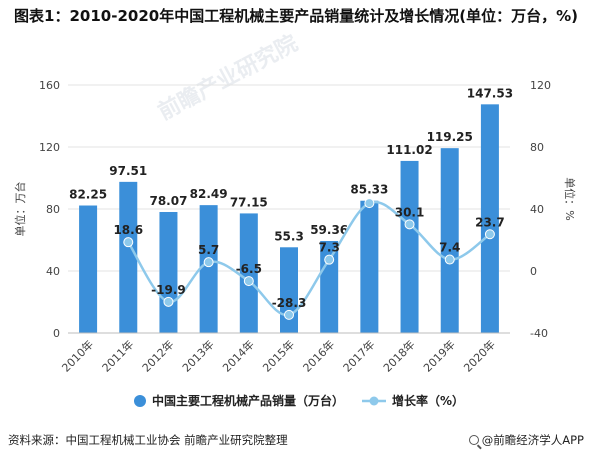 This screenshot has width=592, height=458. Describe the element at coordinates (36, 209) in the screenshot. I see `left-axis: 0 40 80 120 160 单位：万台` at that location.